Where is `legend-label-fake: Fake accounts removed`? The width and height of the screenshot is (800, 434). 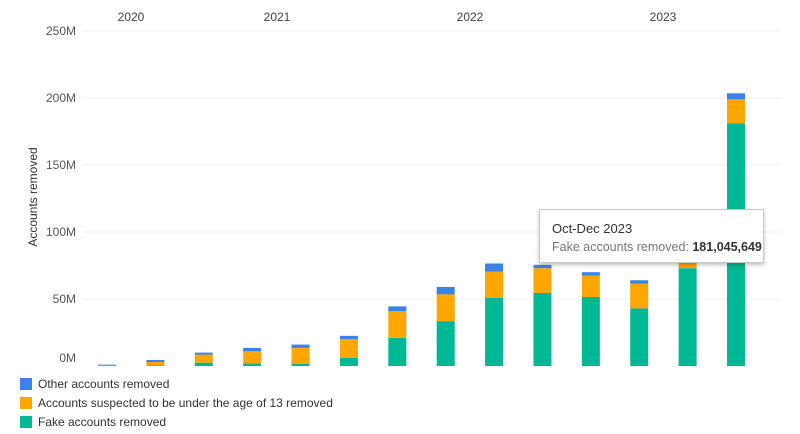
legend-label-fake: Fake accounts removed is located at coordinates (102, 421).